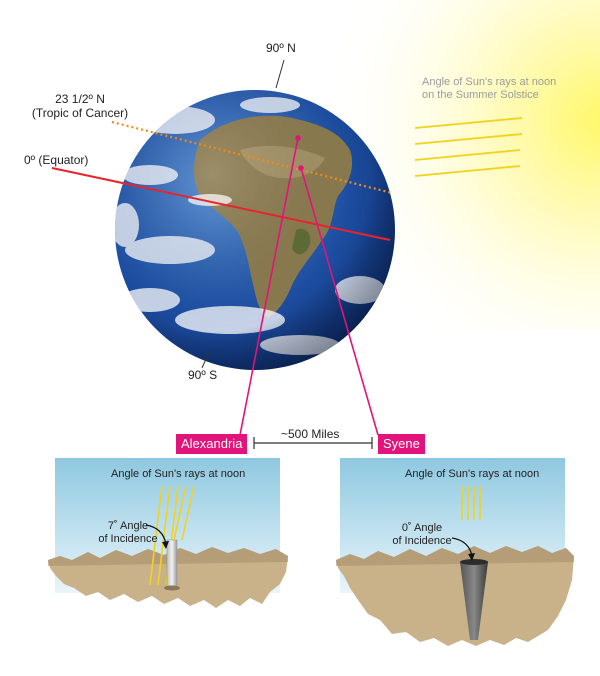 Image resolution: width=600 pixels, height=676 pixels. I want to click on tropic-label-line1: 23 1/2º N, so click(80, 99).